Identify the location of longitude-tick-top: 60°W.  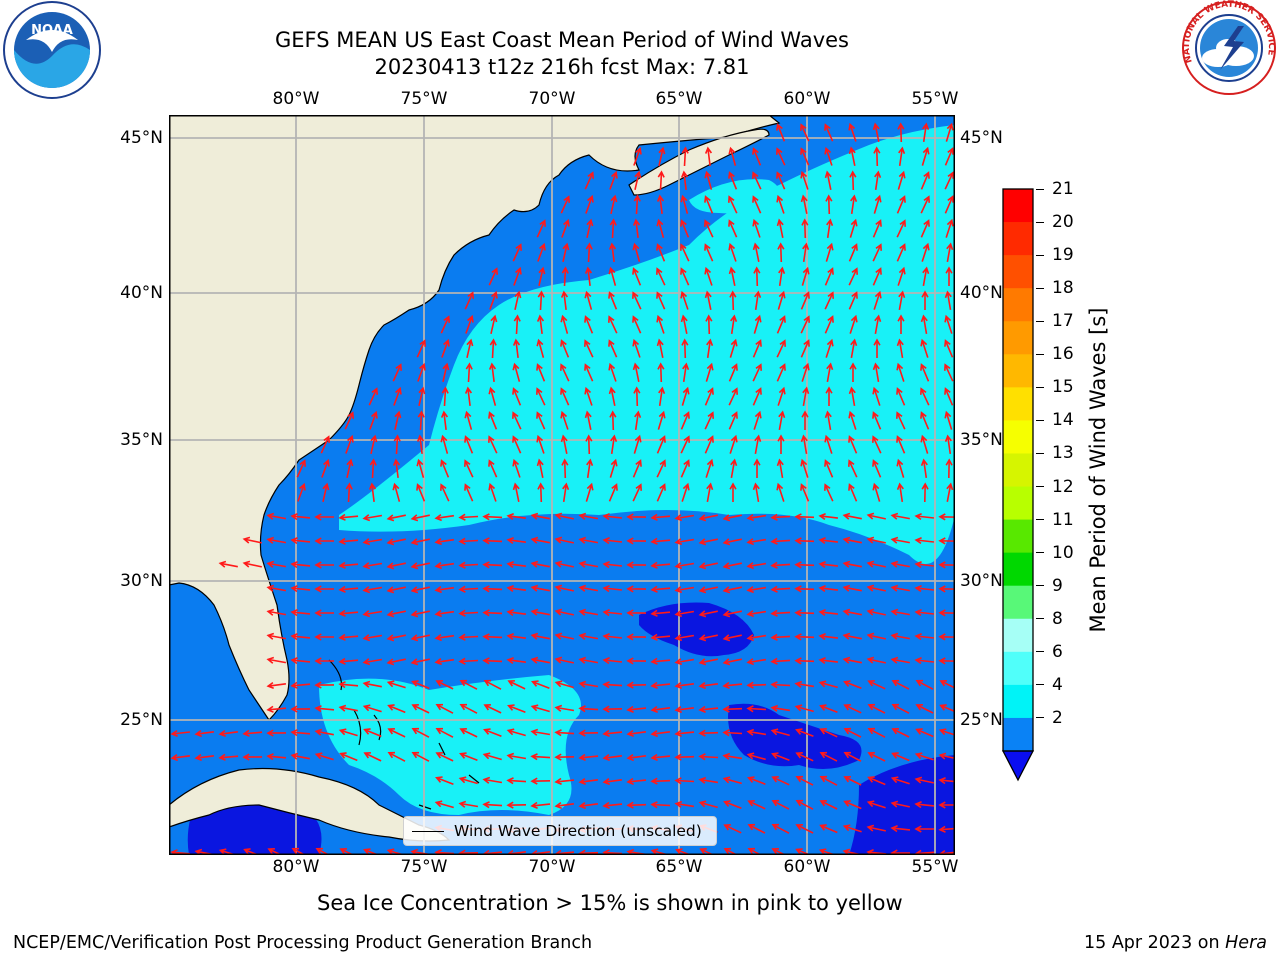
(807, 99).